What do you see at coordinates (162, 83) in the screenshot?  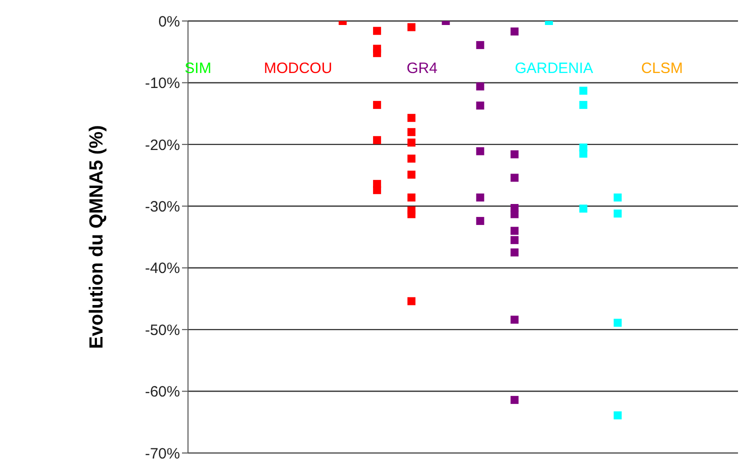 I see `y-tick-label: -10%` at bounding box center [162, 83].